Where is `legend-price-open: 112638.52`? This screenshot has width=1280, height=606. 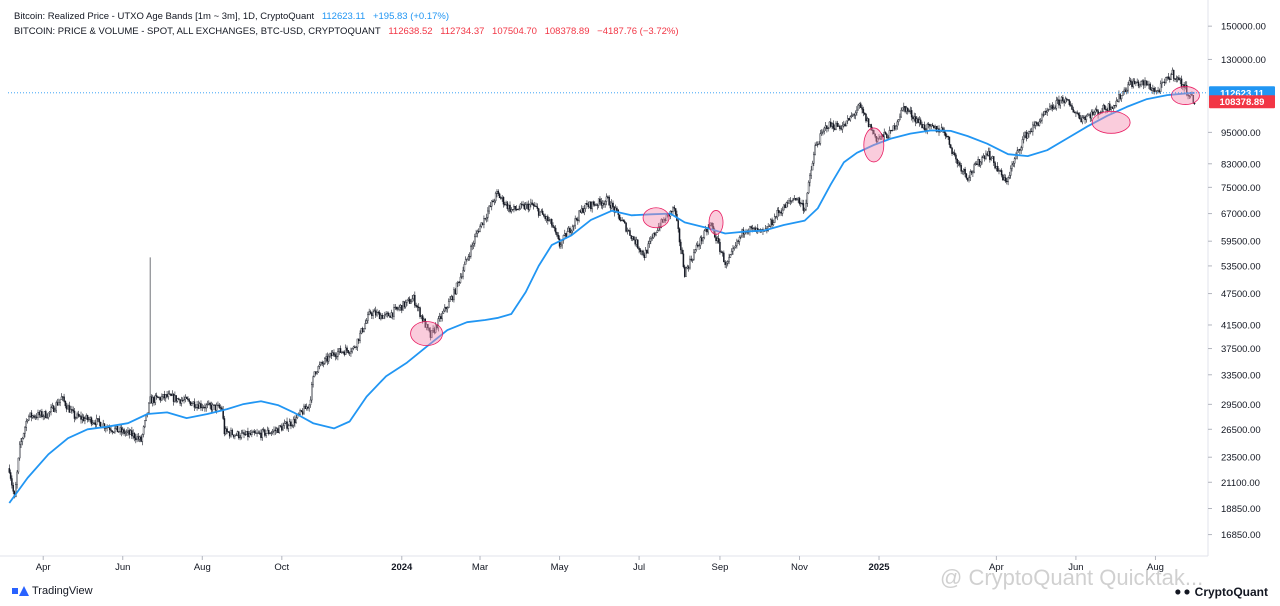
legend-price-open: 112638.52 is located at coordinates (410, 31).